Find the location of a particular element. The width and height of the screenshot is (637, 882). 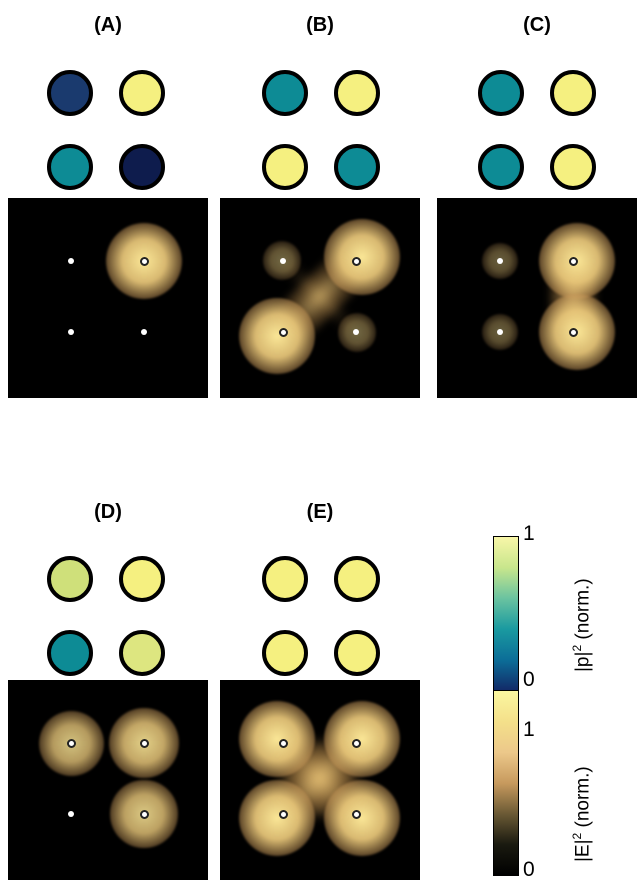

colorbar-field-tick-max: 1 is located at coordinates (529, 729).